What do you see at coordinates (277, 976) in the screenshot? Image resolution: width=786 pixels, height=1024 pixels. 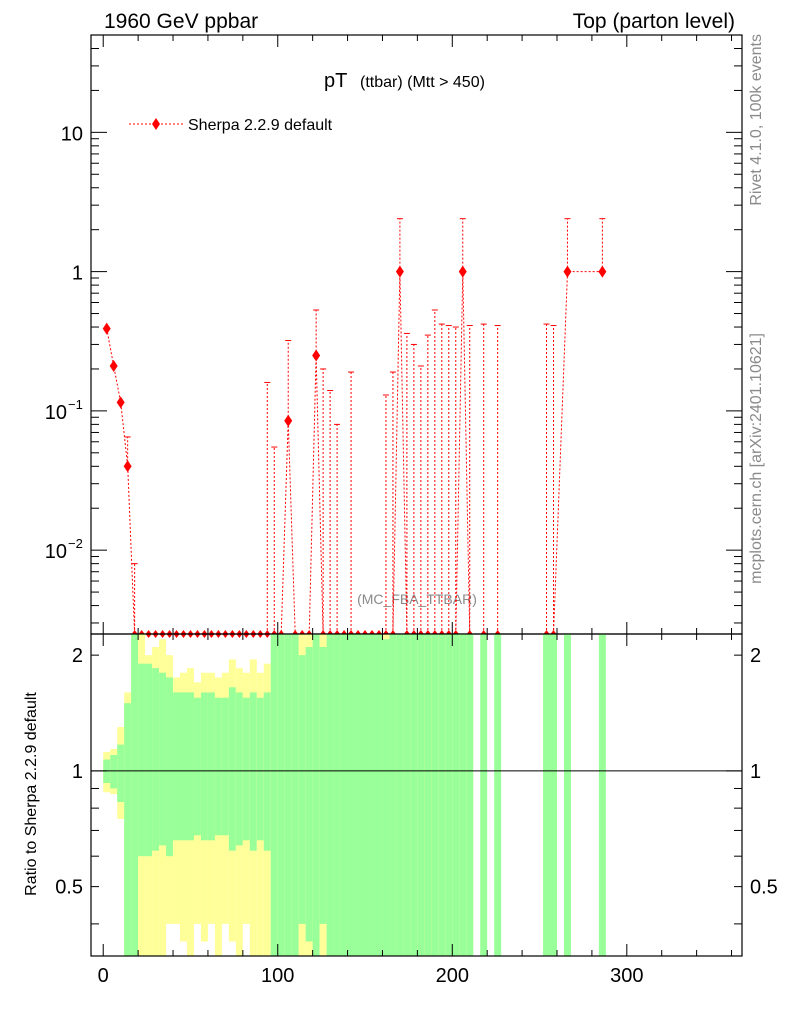 I see `x-tick-label: 100` at bounding box center [277, 976].